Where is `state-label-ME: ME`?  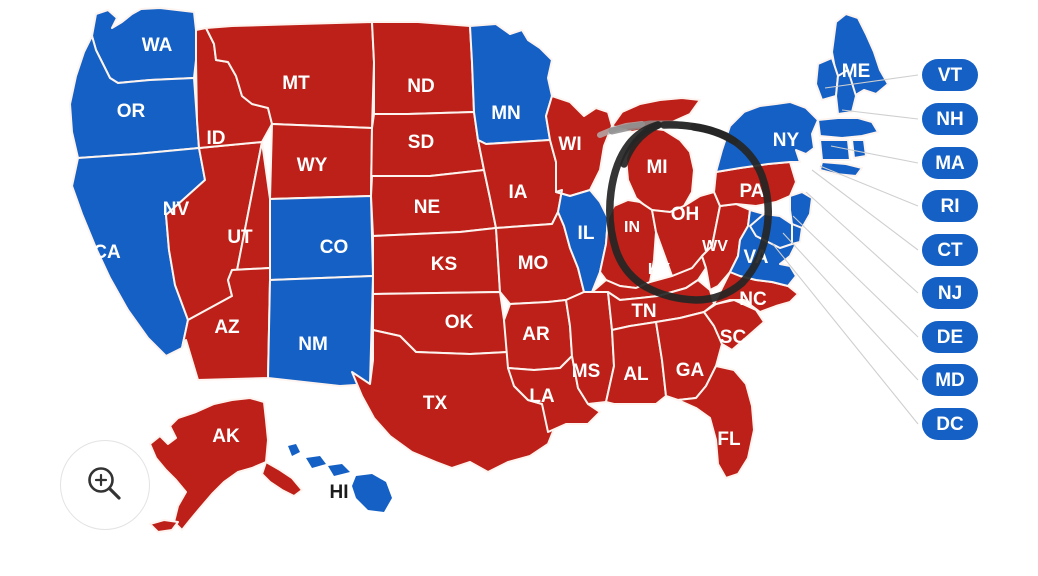 state-label-ME: ME is located at coordinates (856, 71).